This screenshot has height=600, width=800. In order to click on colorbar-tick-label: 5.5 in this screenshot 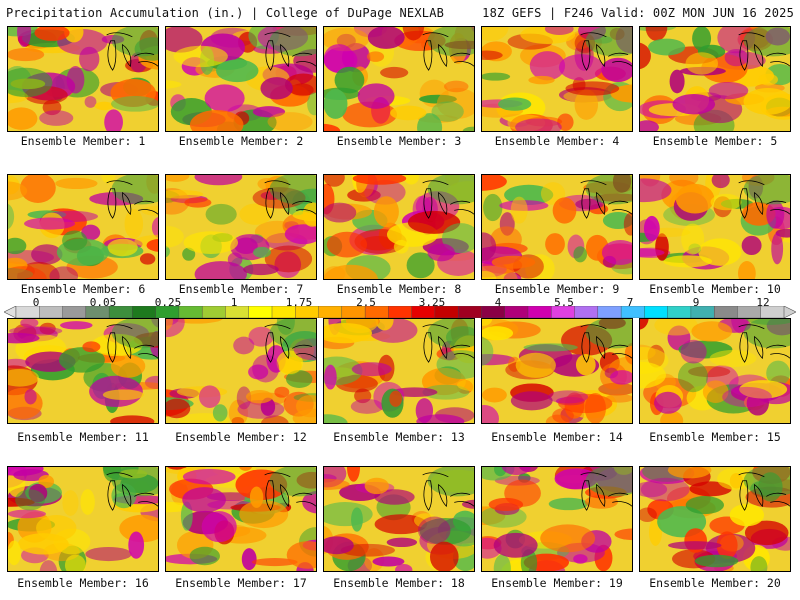, I will do `click(564, 302)`.